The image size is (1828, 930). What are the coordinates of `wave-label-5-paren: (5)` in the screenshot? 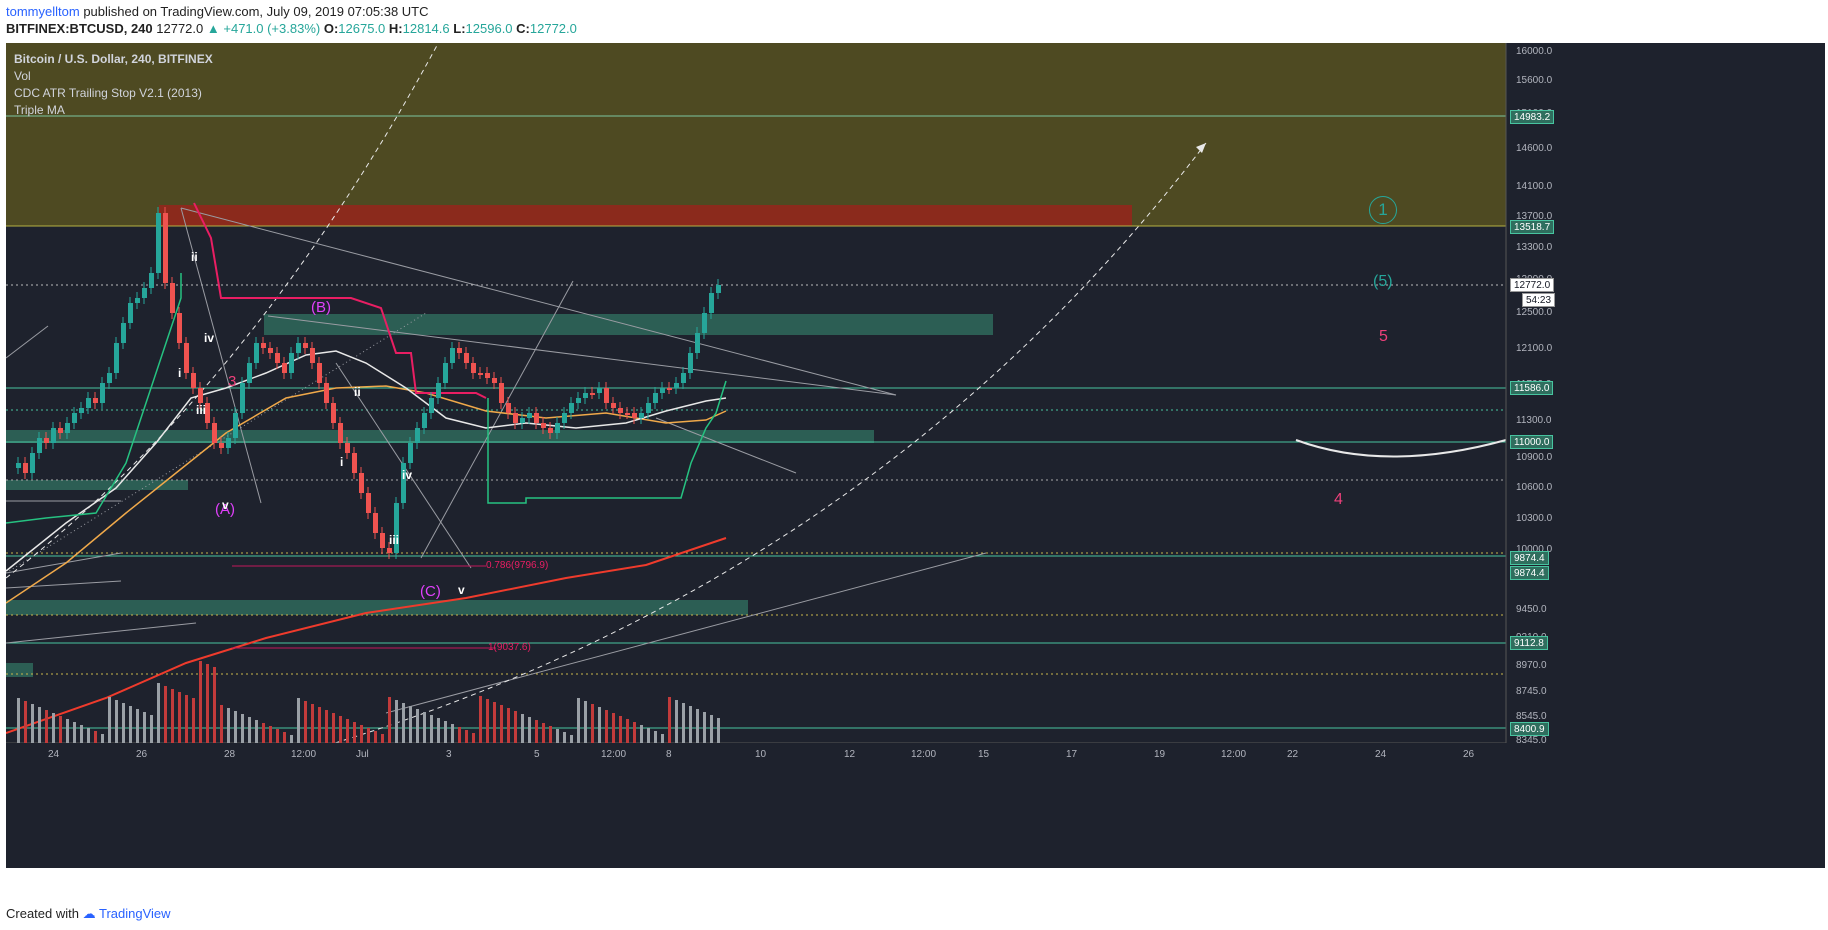 It's located at (1383, 281).